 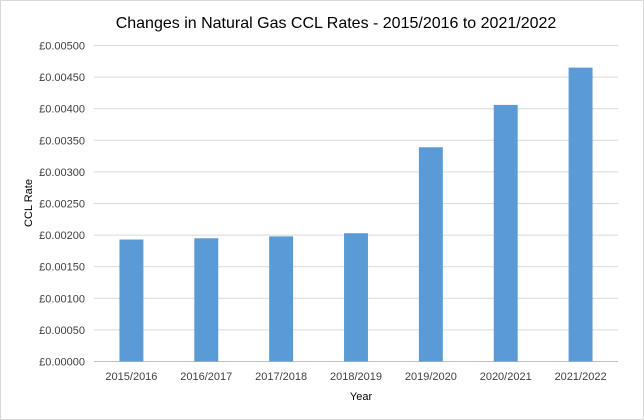 What do you see at coordinates (581, 377) in the screenshot?
I see `x-tick-label: 2021/2022` at bounding box center [581, 377].